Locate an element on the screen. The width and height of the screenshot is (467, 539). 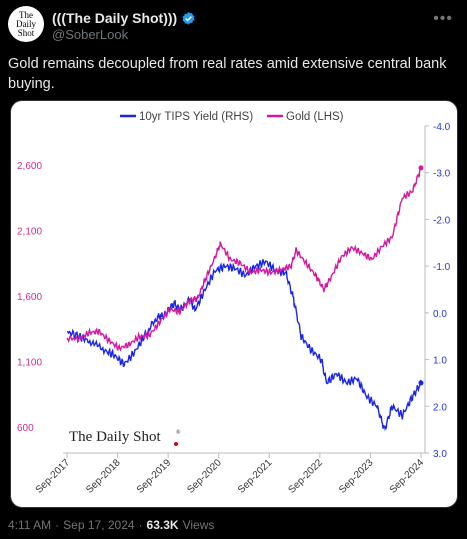
watermark: The Daily Shot ® is located at coordinates (125, 437).